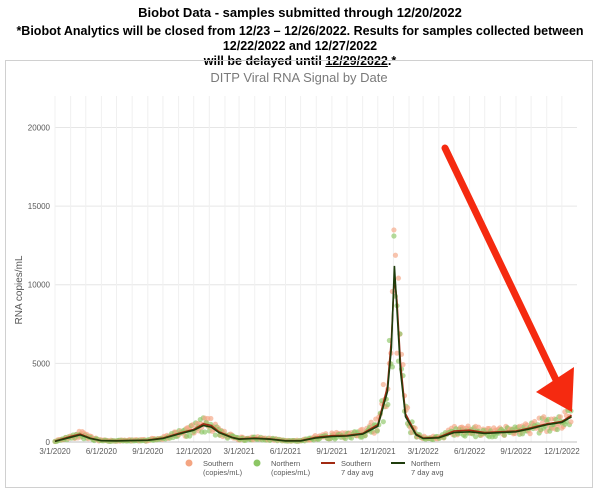  Describe the element at coordinates (48, 442) in the screenshot. I see `y-tick-label: 0` at that location.